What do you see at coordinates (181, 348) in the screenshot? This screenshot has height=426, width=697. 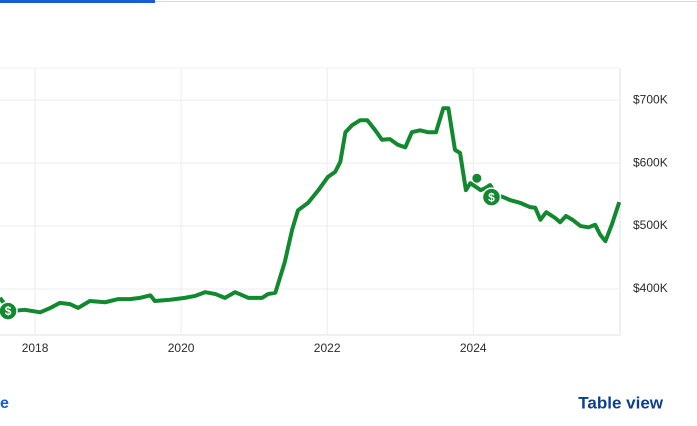 I see `x-tick-label: 2020` at bounding box center [181, 348].